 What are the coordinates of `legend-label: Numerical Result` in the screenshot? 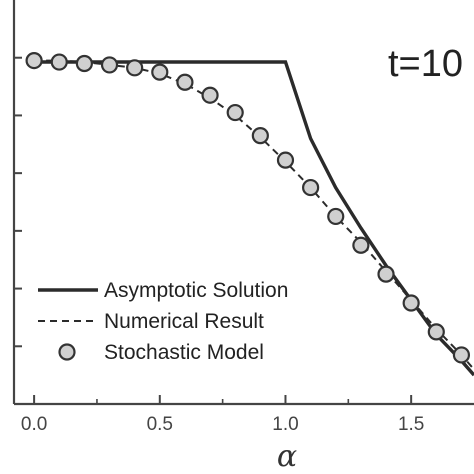 It's located at (184, 321).